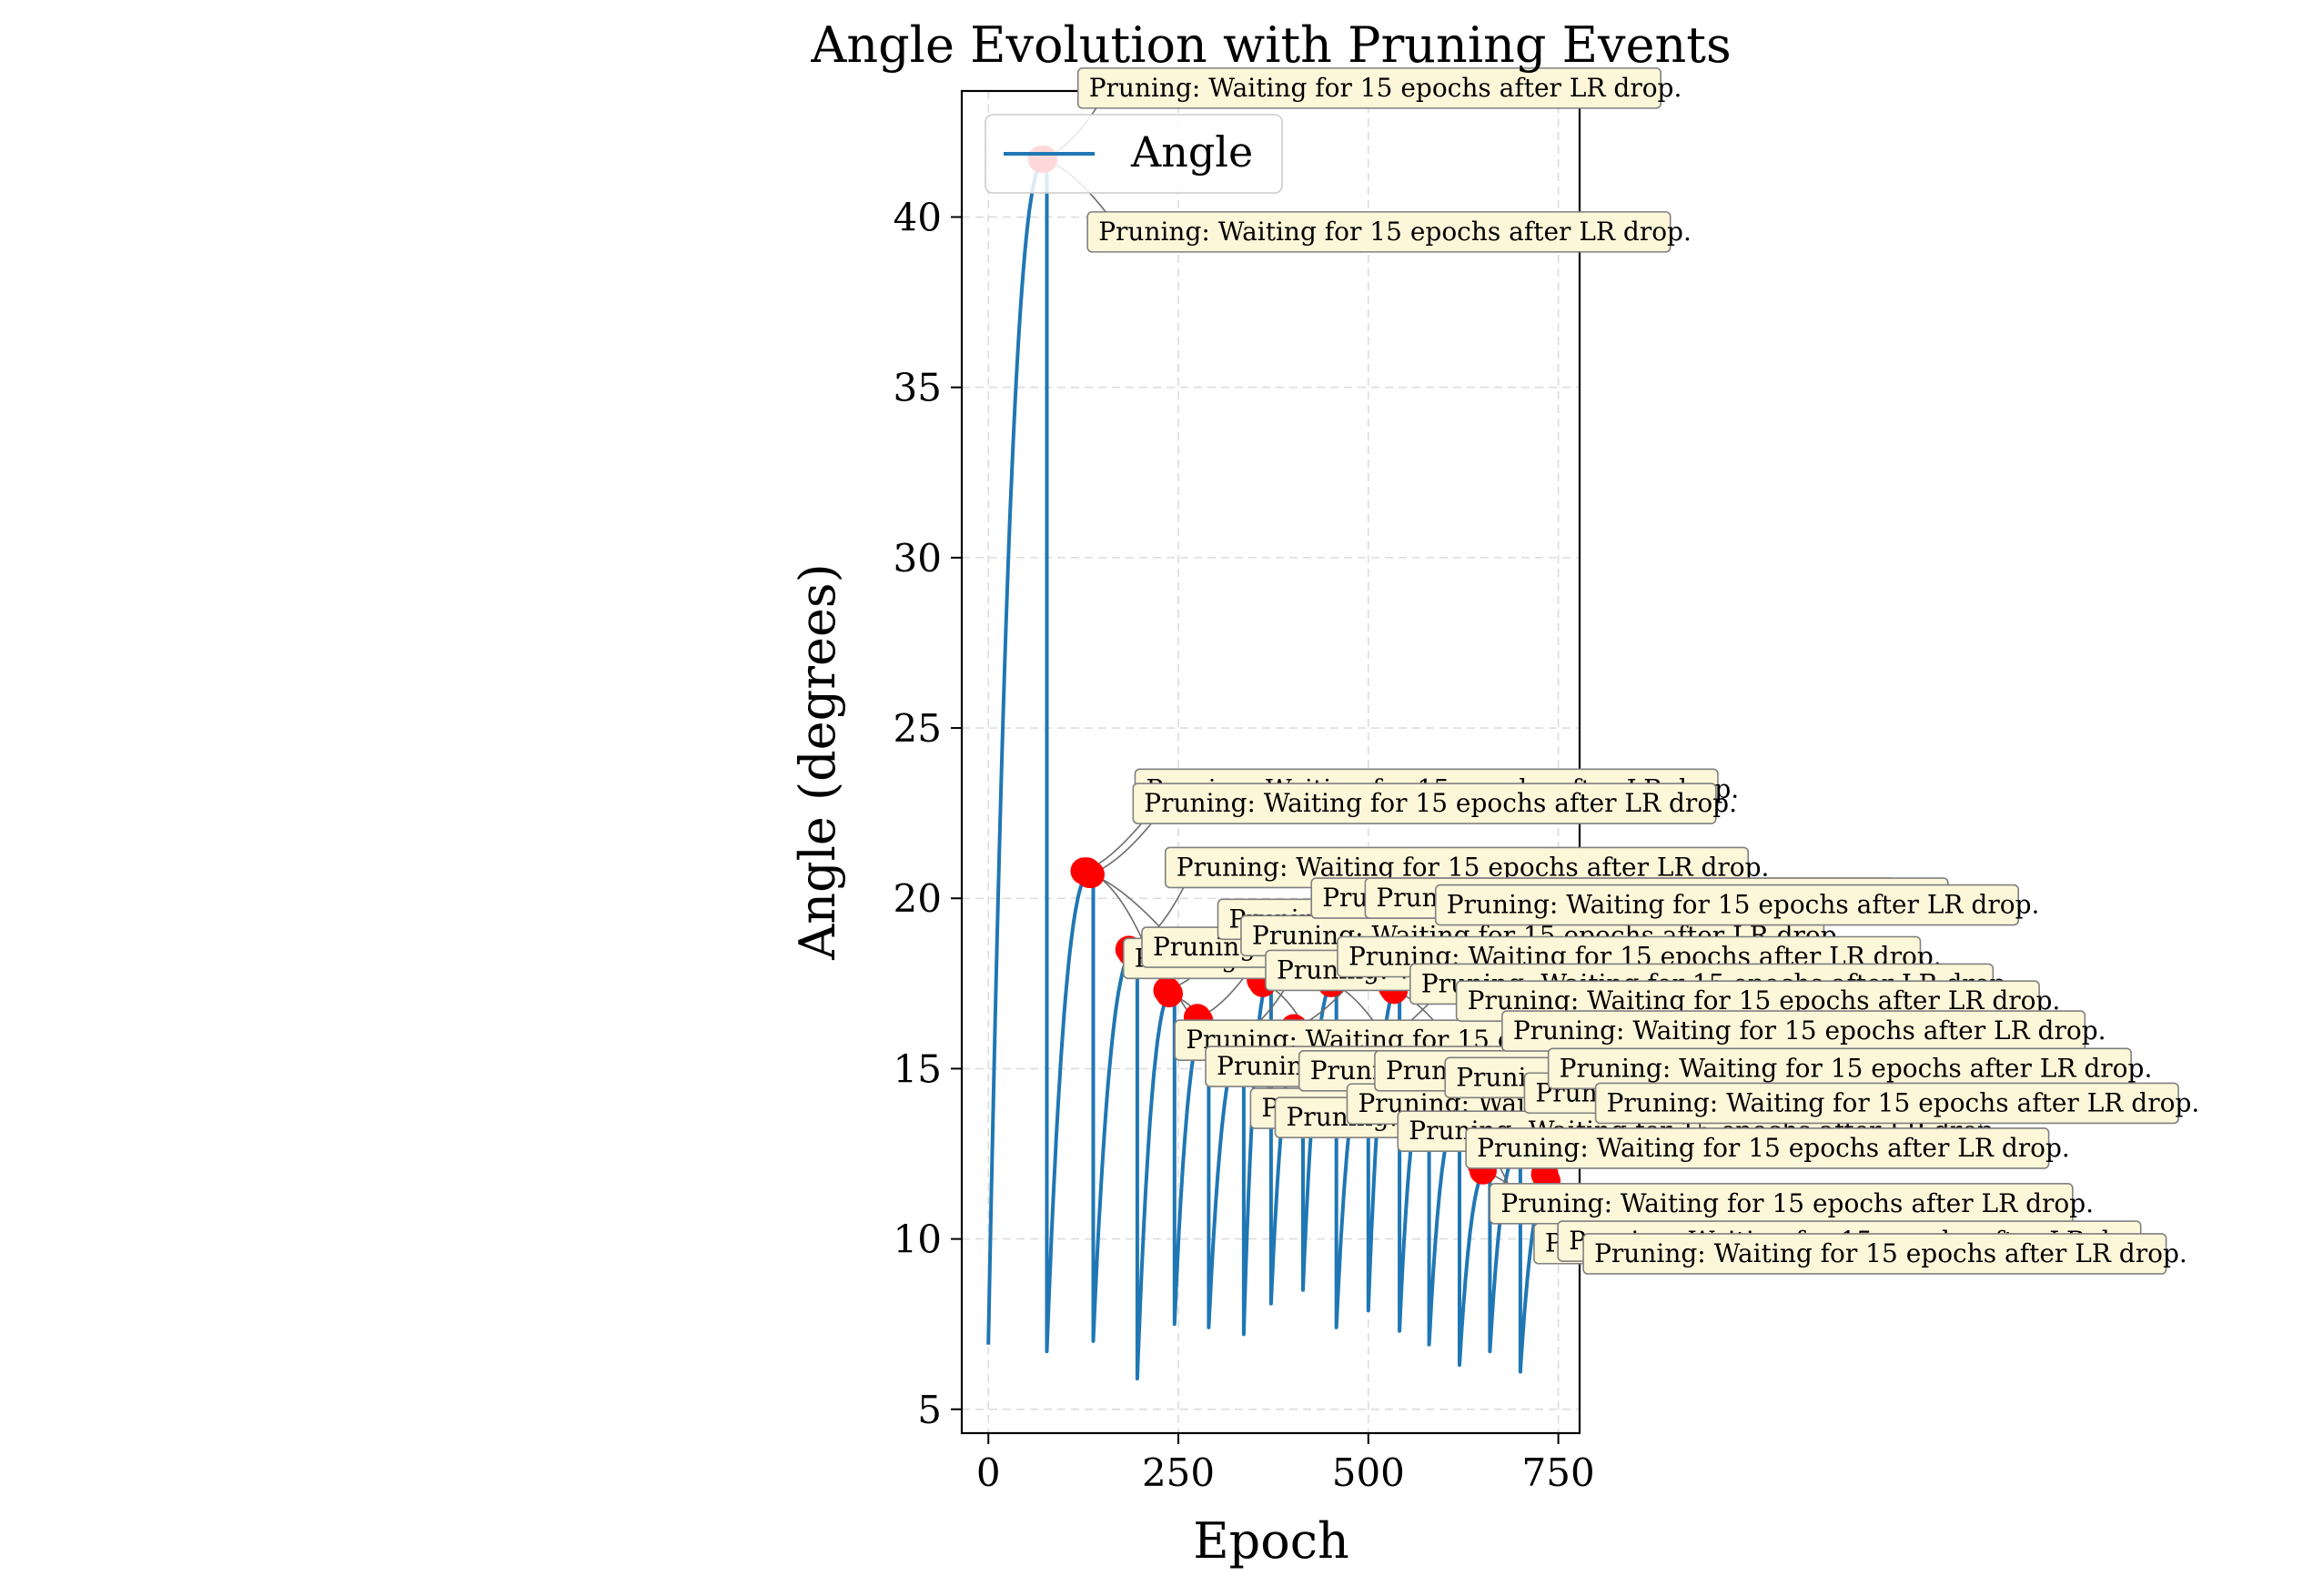  I want to click on y-tick-label: 5, so click(930, 1410).